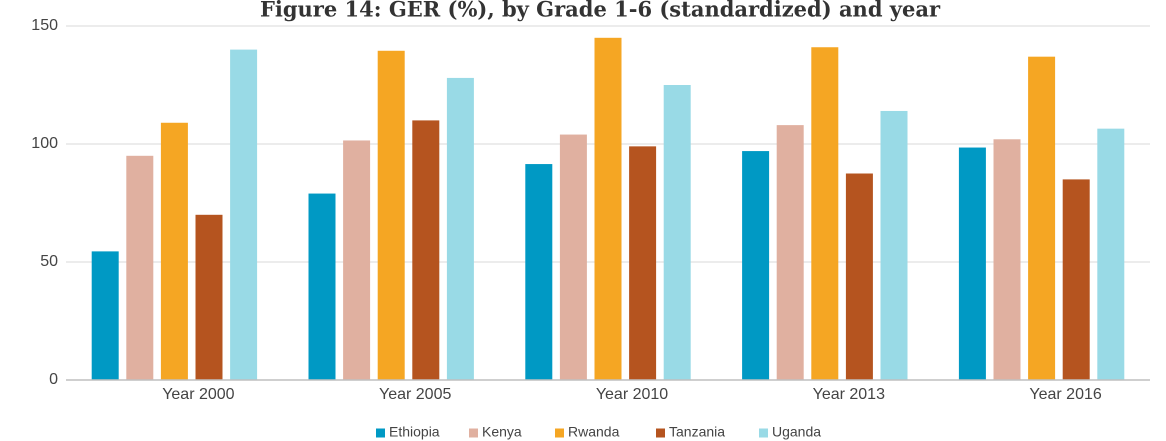 This screenshot has height=441, width=1166. Describe the element at coordinates (825, 214) in the screenshot. I see `bar-rwanda-year-2013` at that location.